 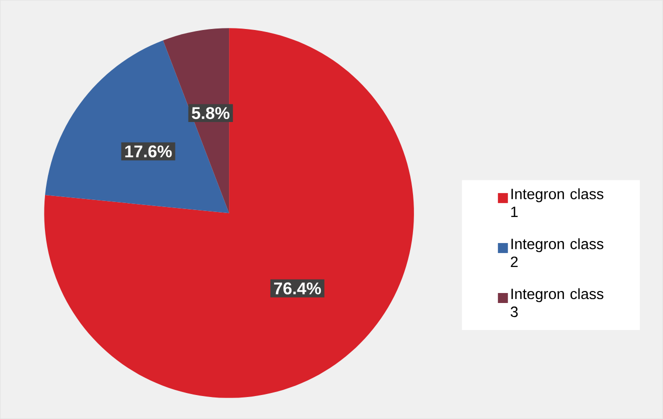 What do you see at coordinates (148, 151) in the screenshot?
I see `data-label: 17.6%` at bounding box center [148, 151].